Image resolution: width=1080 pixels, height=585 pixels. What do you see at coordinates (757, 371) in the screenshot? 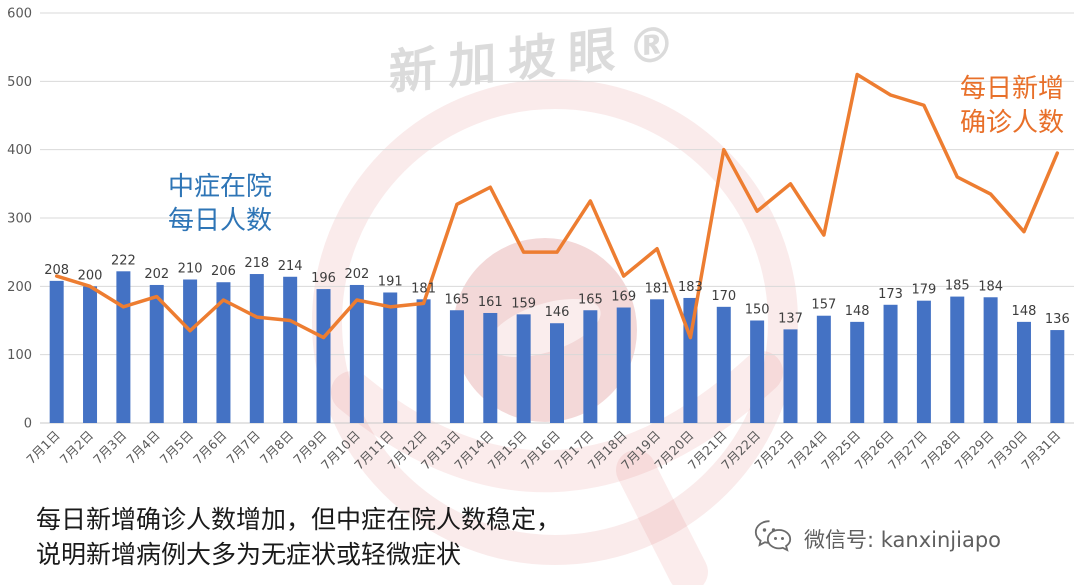
I see `bar-7月22日` at bounding box center [757, 371].